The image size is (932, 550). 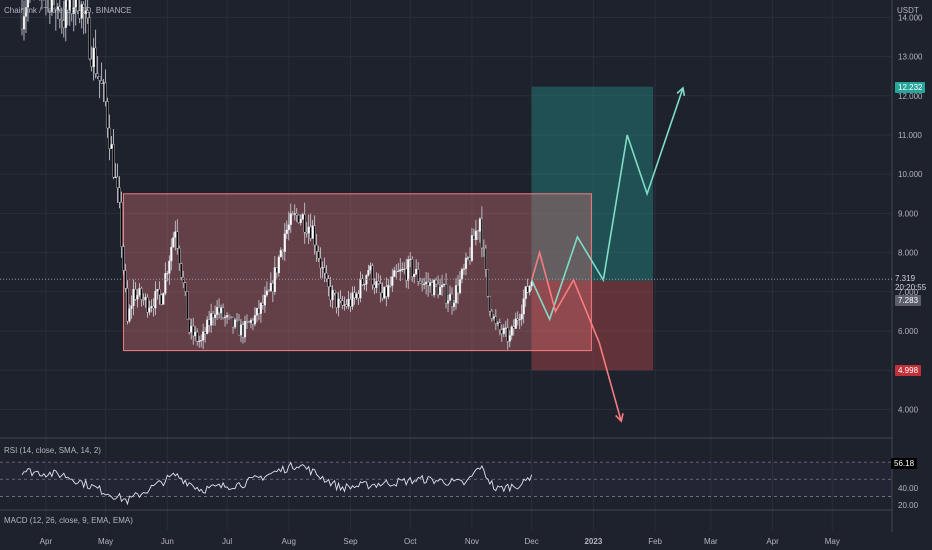 I want to click on time-tick-label: May, so click(x=105, y=541).